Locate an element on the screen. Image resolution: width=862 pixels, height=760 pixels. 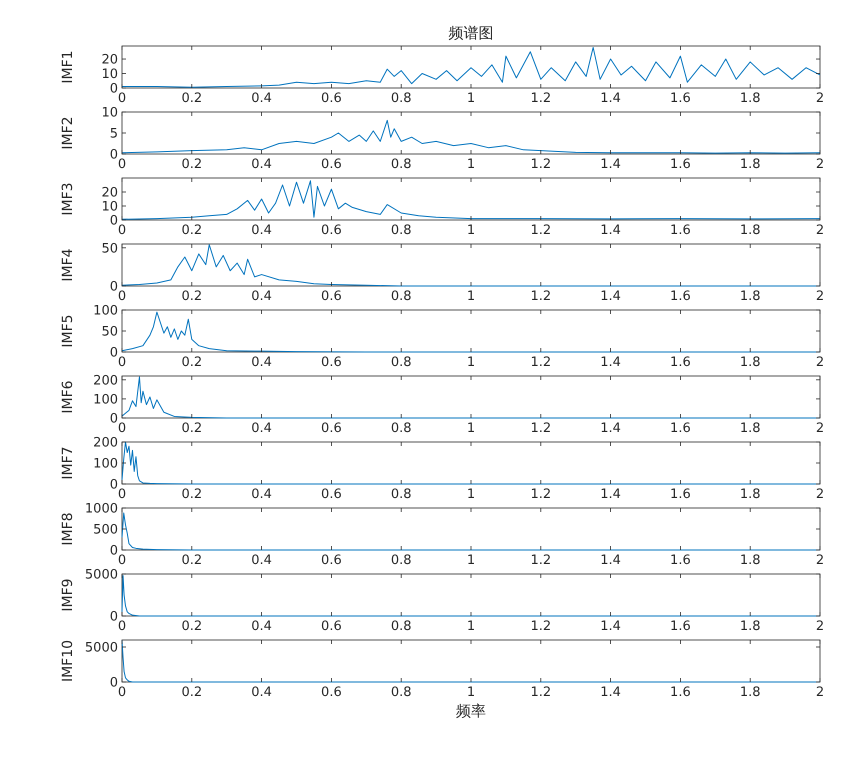
x-axis-title: 频率 is located at coordinates (471, 711).